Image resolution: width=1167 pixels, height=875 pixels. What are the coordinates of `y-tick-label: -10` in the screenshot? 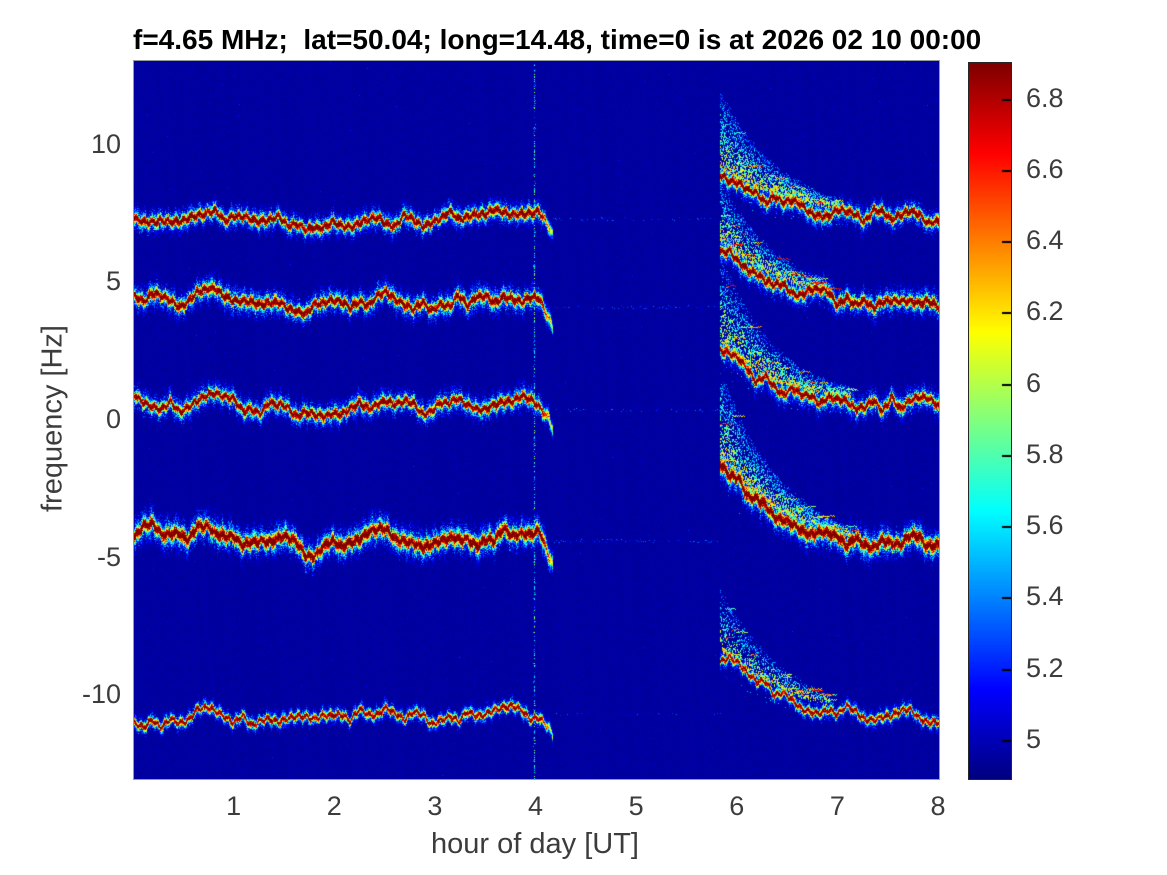 It's located at (101, 694).